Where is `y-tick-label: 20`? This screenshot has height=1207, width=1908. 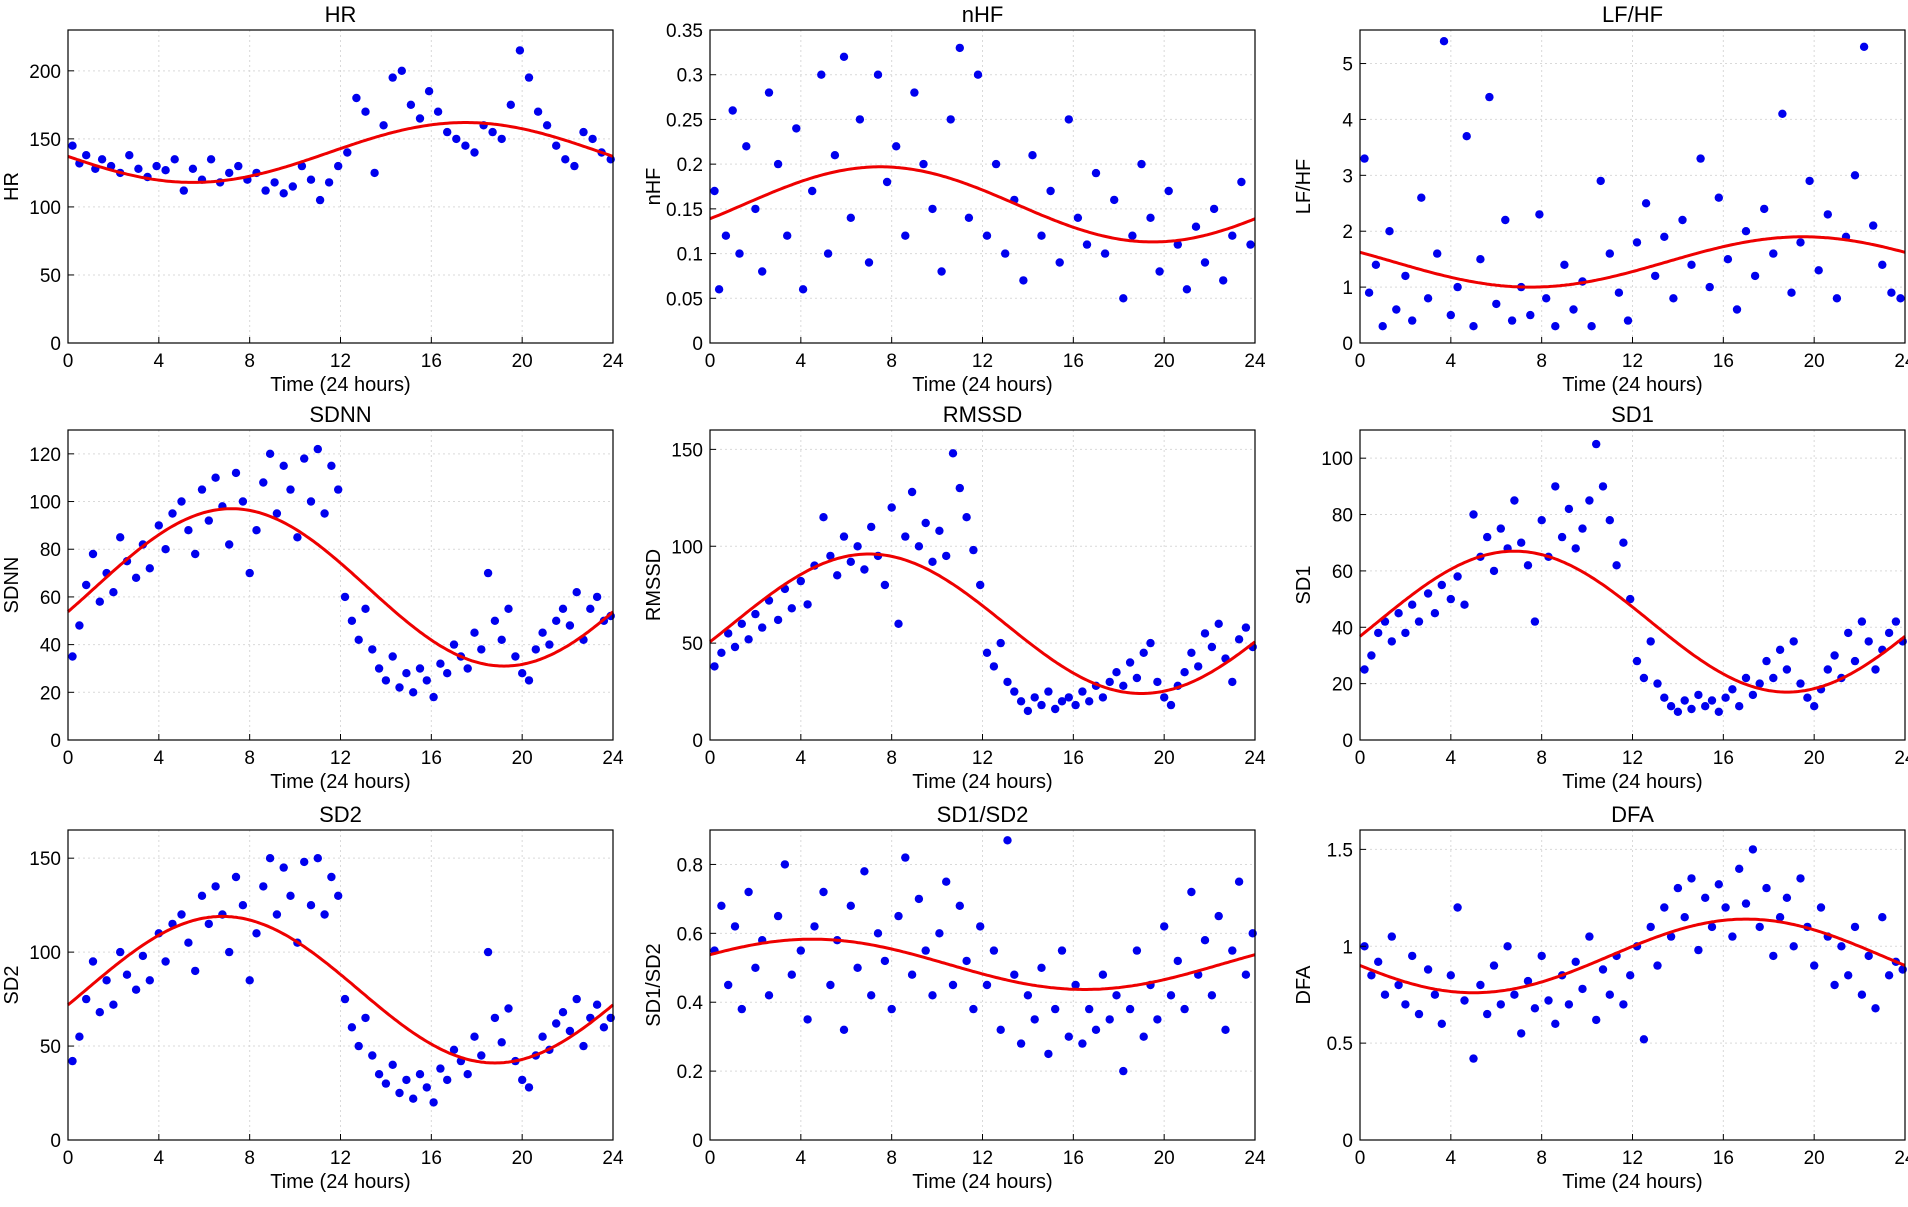 y-tick-label: 20 is located at coordinates (1342, 685).